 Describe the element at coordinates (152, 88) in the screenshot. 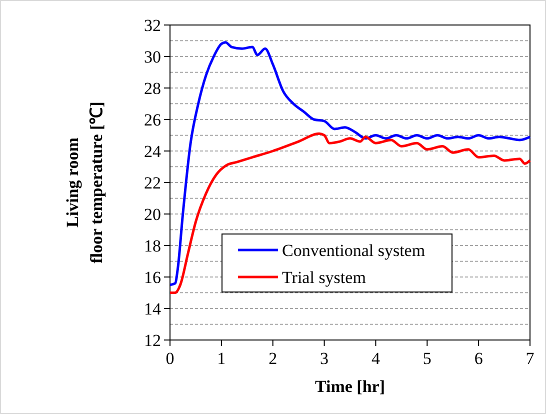

I see `y-tick-label: 28` at that location.